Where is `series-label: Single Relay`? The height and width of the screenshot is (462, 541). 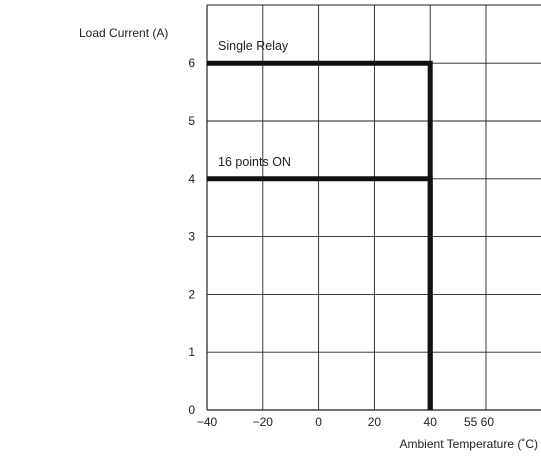 series-label: Single Relay is located at coordinates (253, 46).